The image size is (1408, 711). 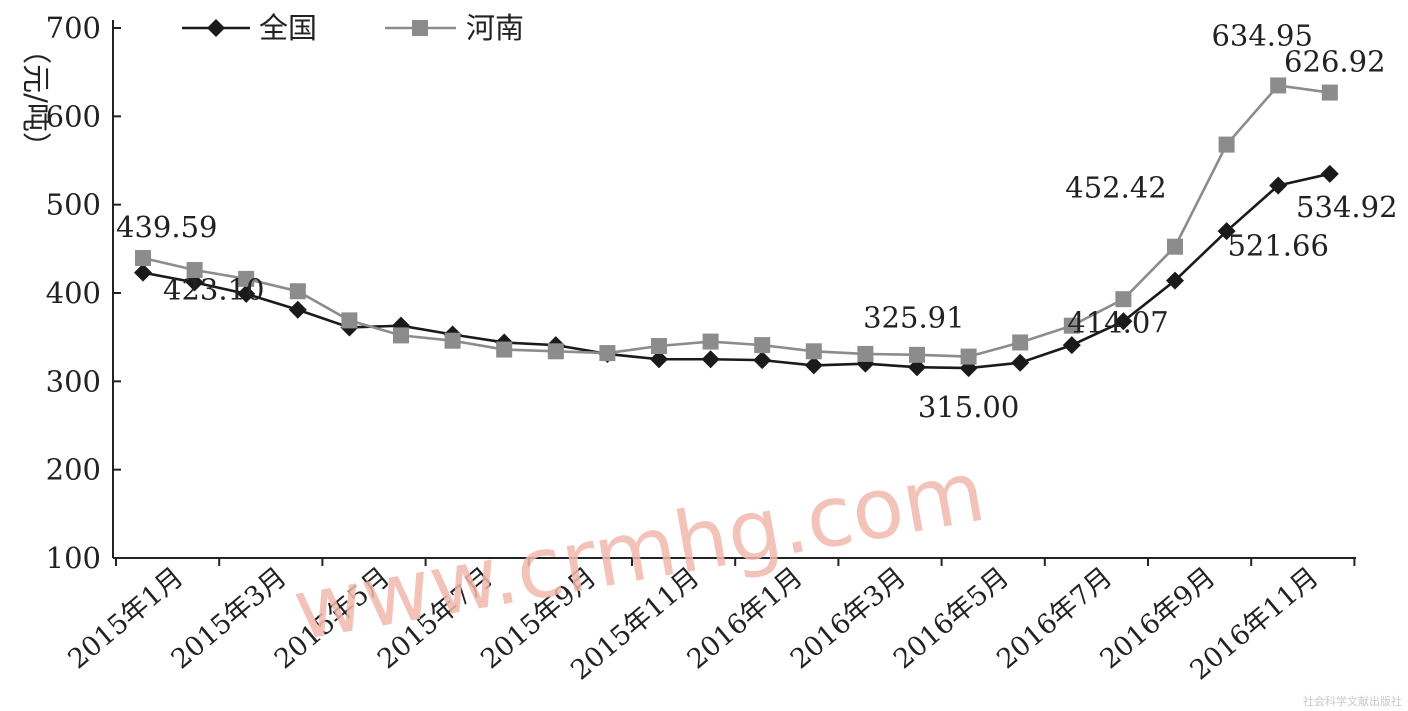 I want to click on data-label: 325.91, so click(x=913, y=318).